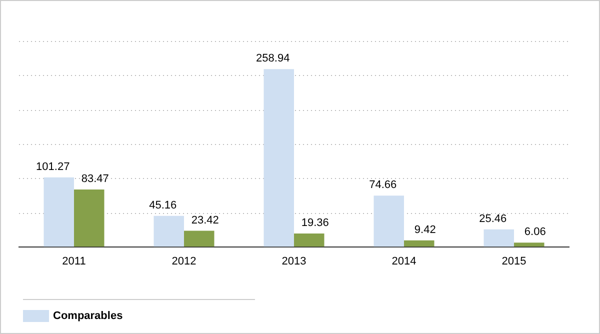 The height and width of the screenshot is (334, 600). What do you see at coordinates (163, 205) in the screenshot?
I see `data-label: 45.16` at bounding box center [163, 205].